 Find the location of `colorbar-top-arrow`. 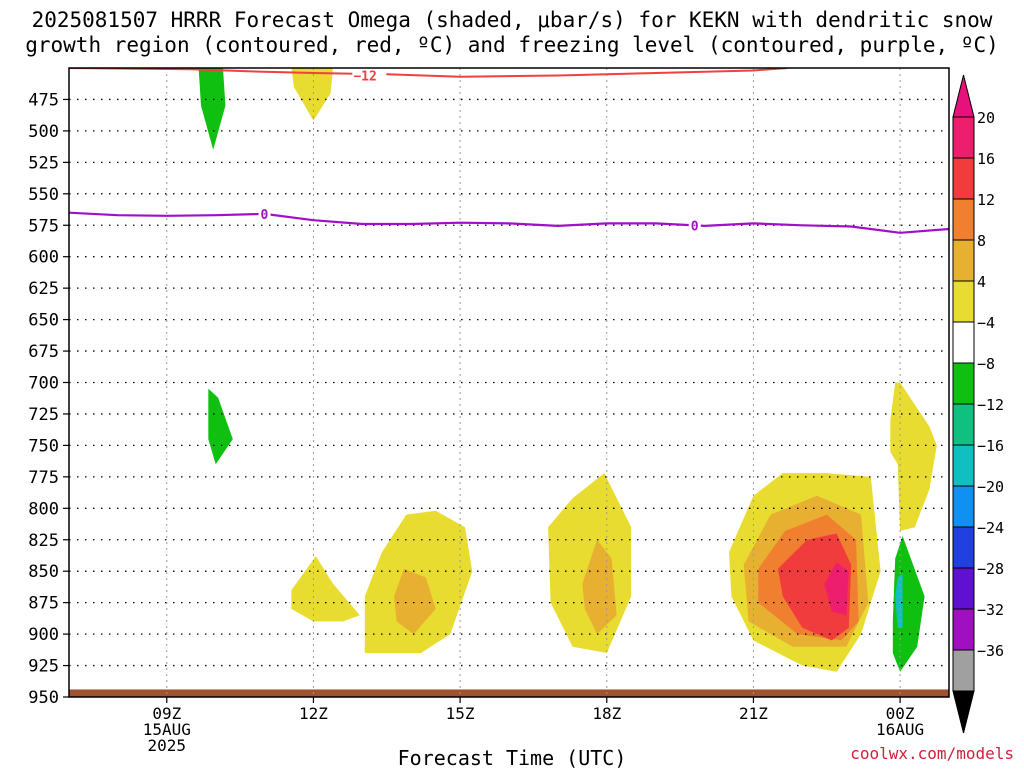

colorbar-top-arrow is located at coordinates (963, 96).